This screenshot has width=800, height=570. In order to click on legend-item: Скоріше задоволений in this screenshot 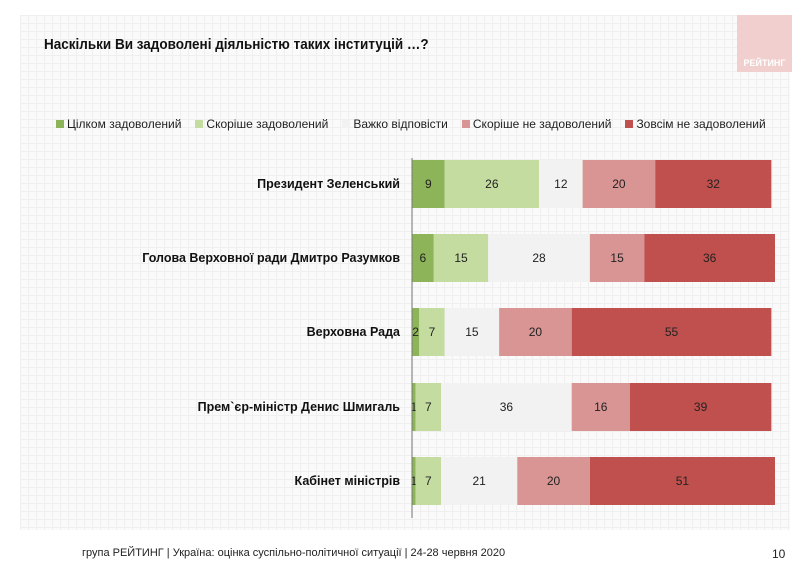, I will do `click(261, 124)`.